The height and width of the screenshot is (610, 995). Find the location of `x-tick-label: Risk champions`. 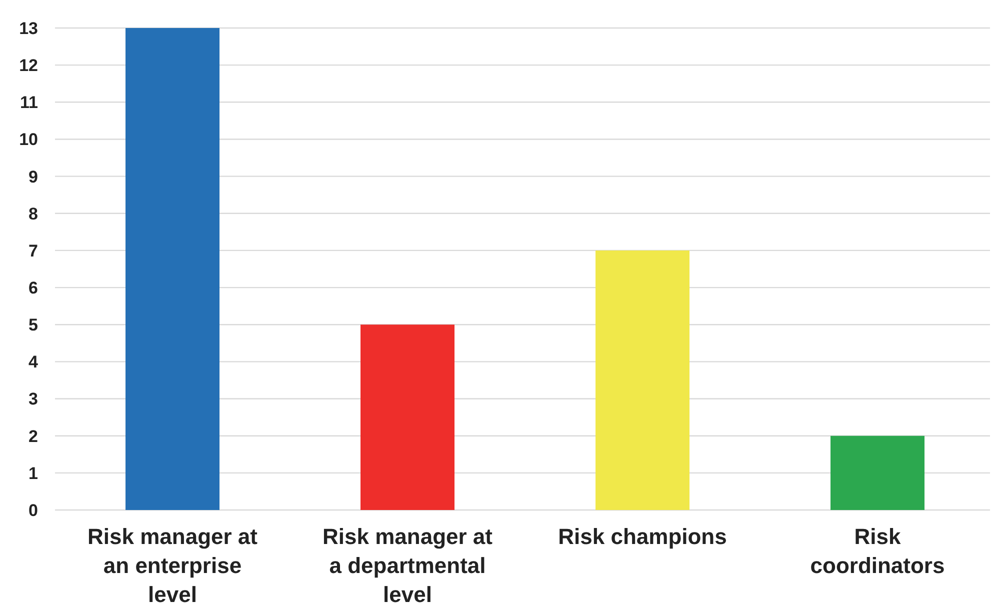

x-tick-label: Risk champions is located at coordinates (642, 536).